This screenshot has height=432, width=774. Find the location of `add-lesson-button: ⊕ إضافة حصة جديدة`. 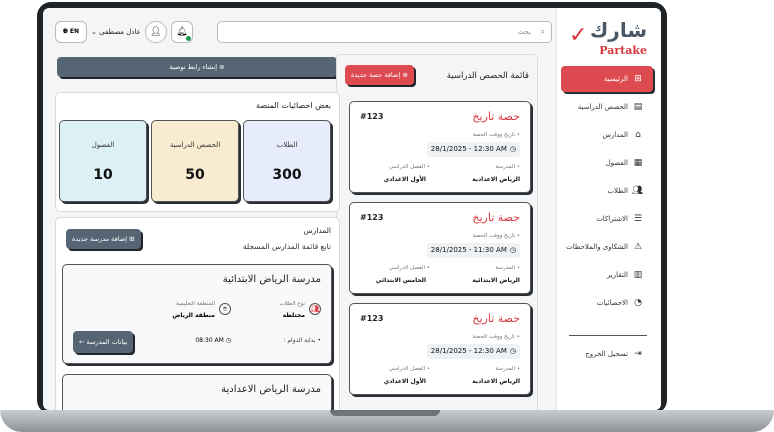

add-lesson-button: ⊕ إضافة حصة جديدة is located at coordinates (379, 75).